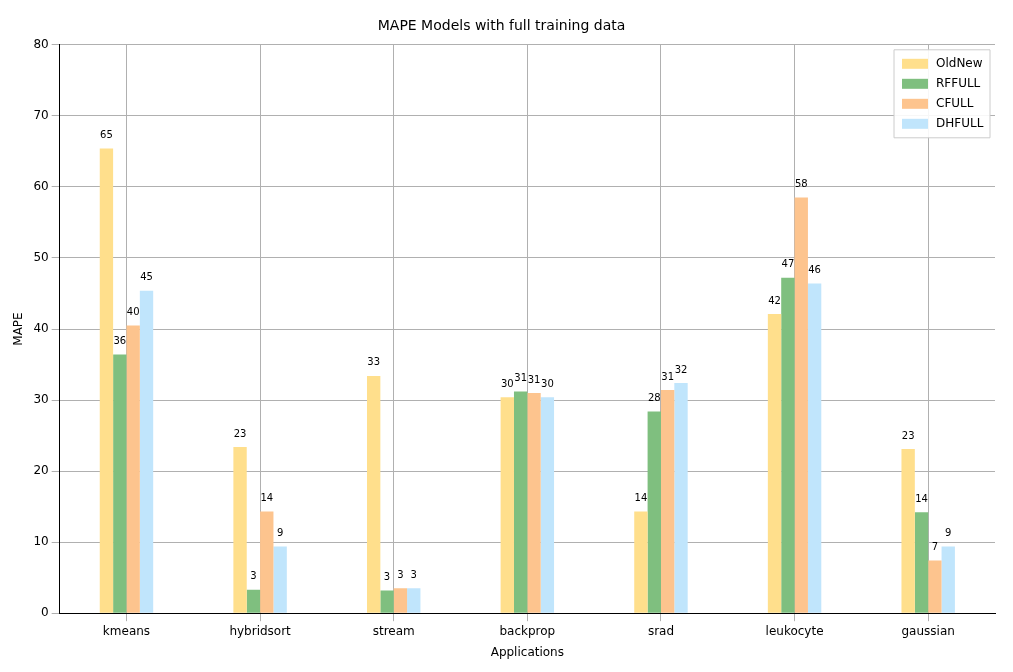 The width and height of the screenshot is (1013, 672). I want to click on legend-label: OldNew, so click(959, 62).